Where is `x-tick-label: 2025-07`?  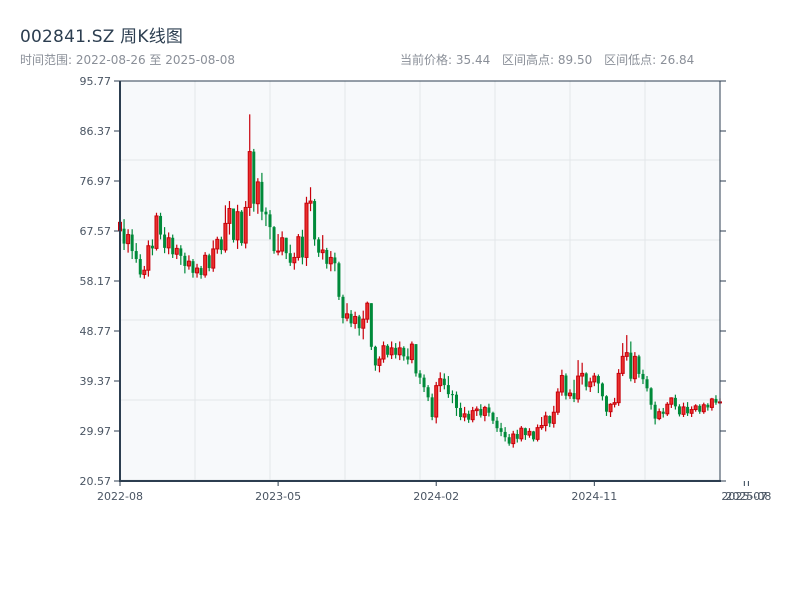 x-tick-label: 2025-07 is located at coordinates (744, 496).